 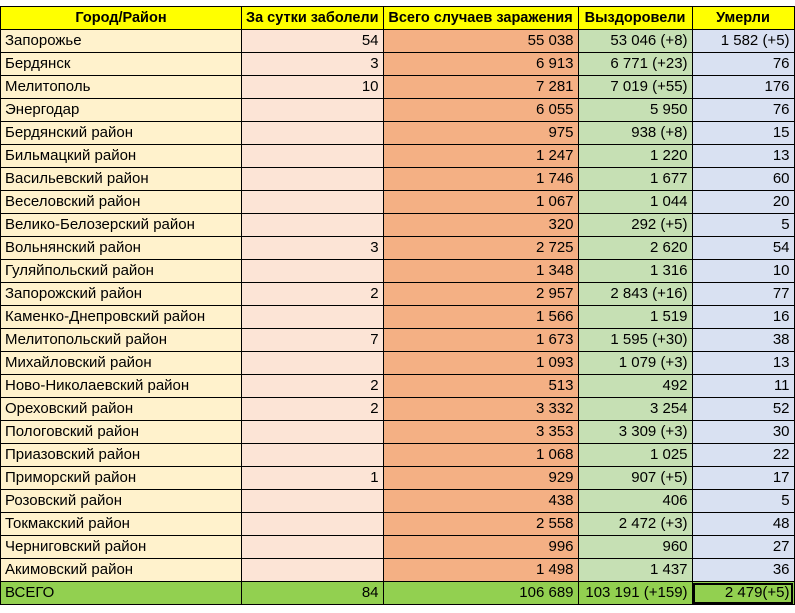 I want to click on cell-total: 996, so click(x=480, y=547).